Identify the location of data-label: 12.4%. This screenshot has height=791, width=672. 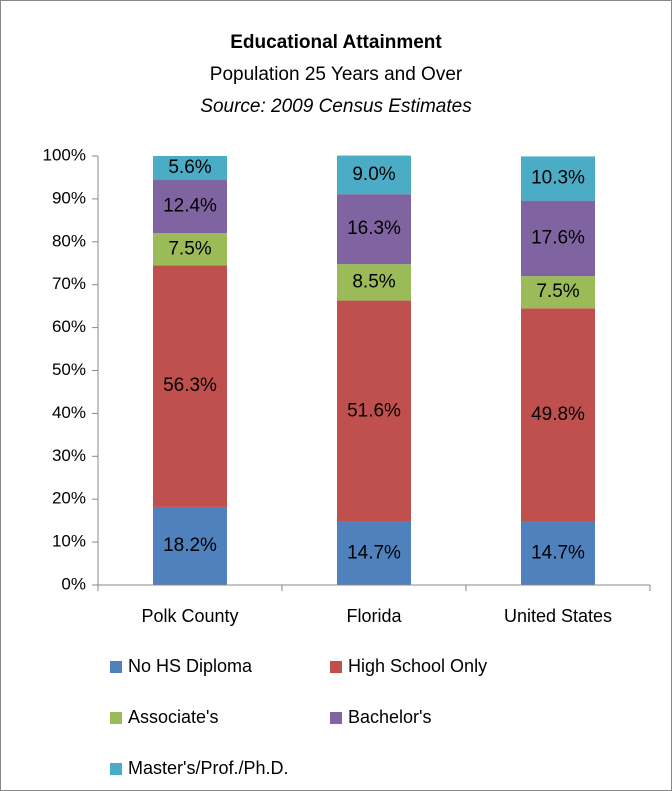
(190, 206).